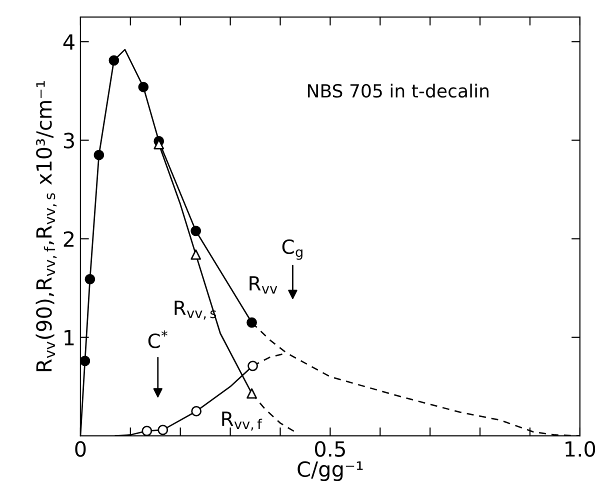  Describe the element at coordinates (264, 285) in the screenshot. I see `annotation: R$_{vv}$` at that location.